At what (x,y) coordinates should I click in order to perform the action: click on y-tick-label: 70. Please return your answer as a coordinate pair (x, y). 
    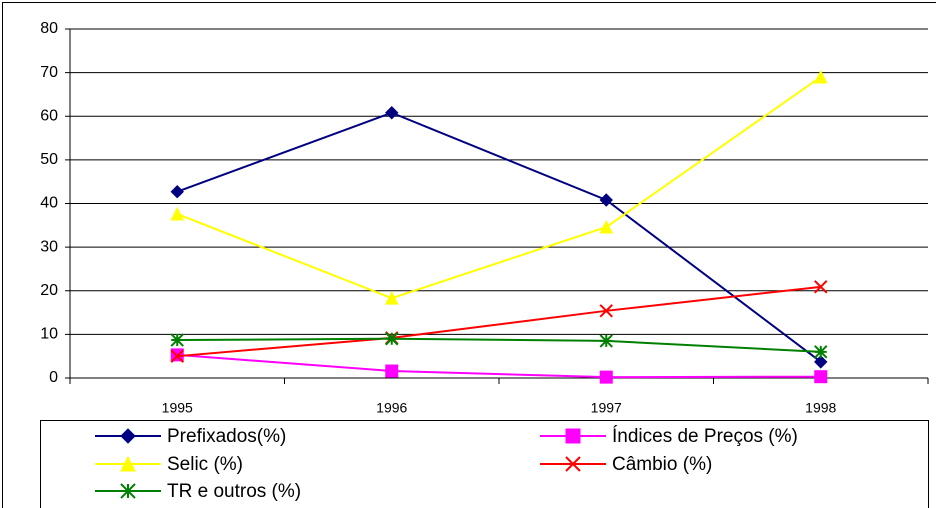
    Looking at the image, I should click on (49, 72).